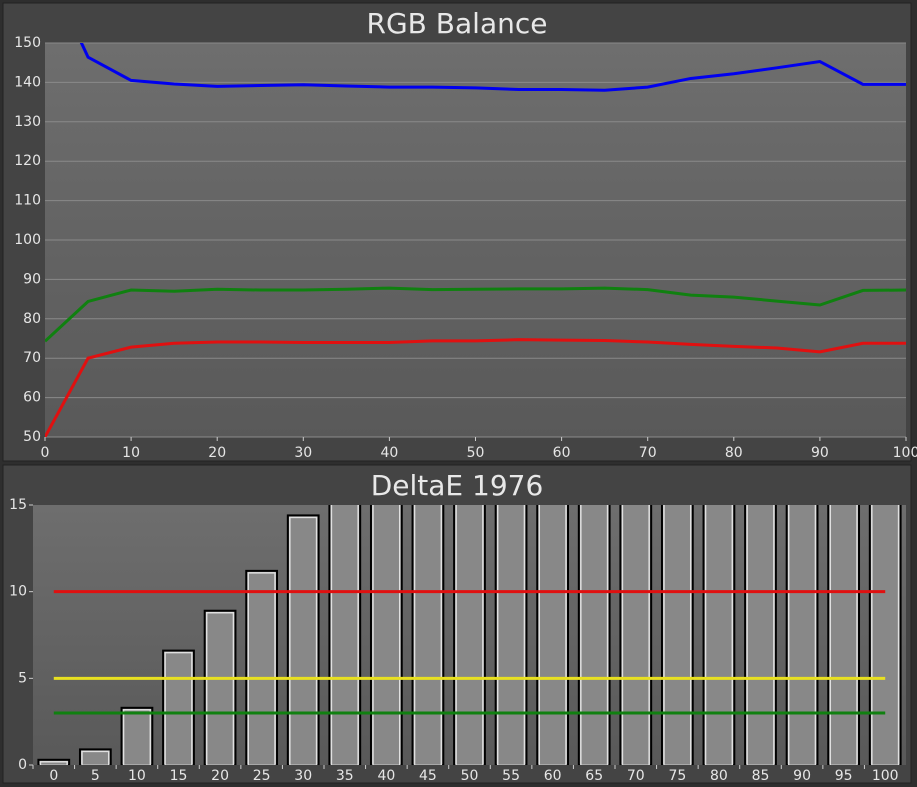  I want to click on x-tick-label: 45, so click(428, 776).